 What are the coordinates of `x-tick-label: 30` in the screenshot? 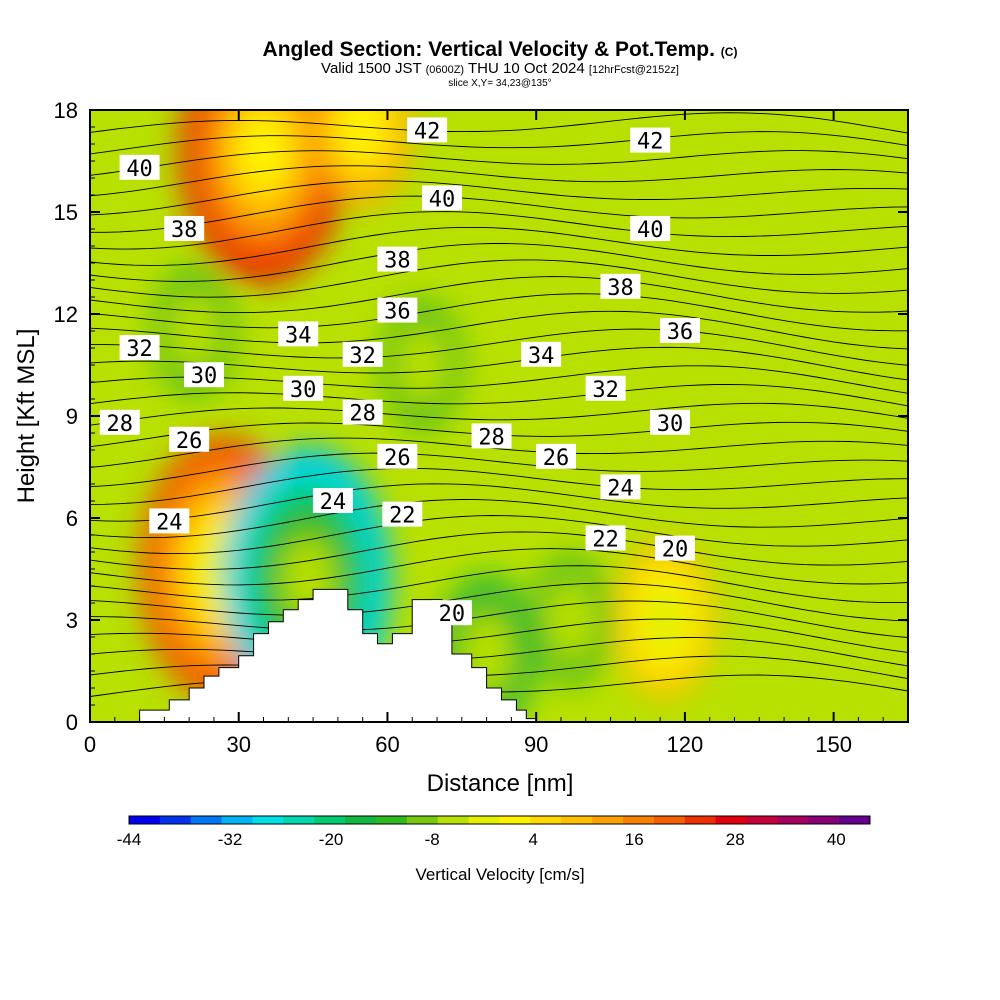 It's located at (238, 744).